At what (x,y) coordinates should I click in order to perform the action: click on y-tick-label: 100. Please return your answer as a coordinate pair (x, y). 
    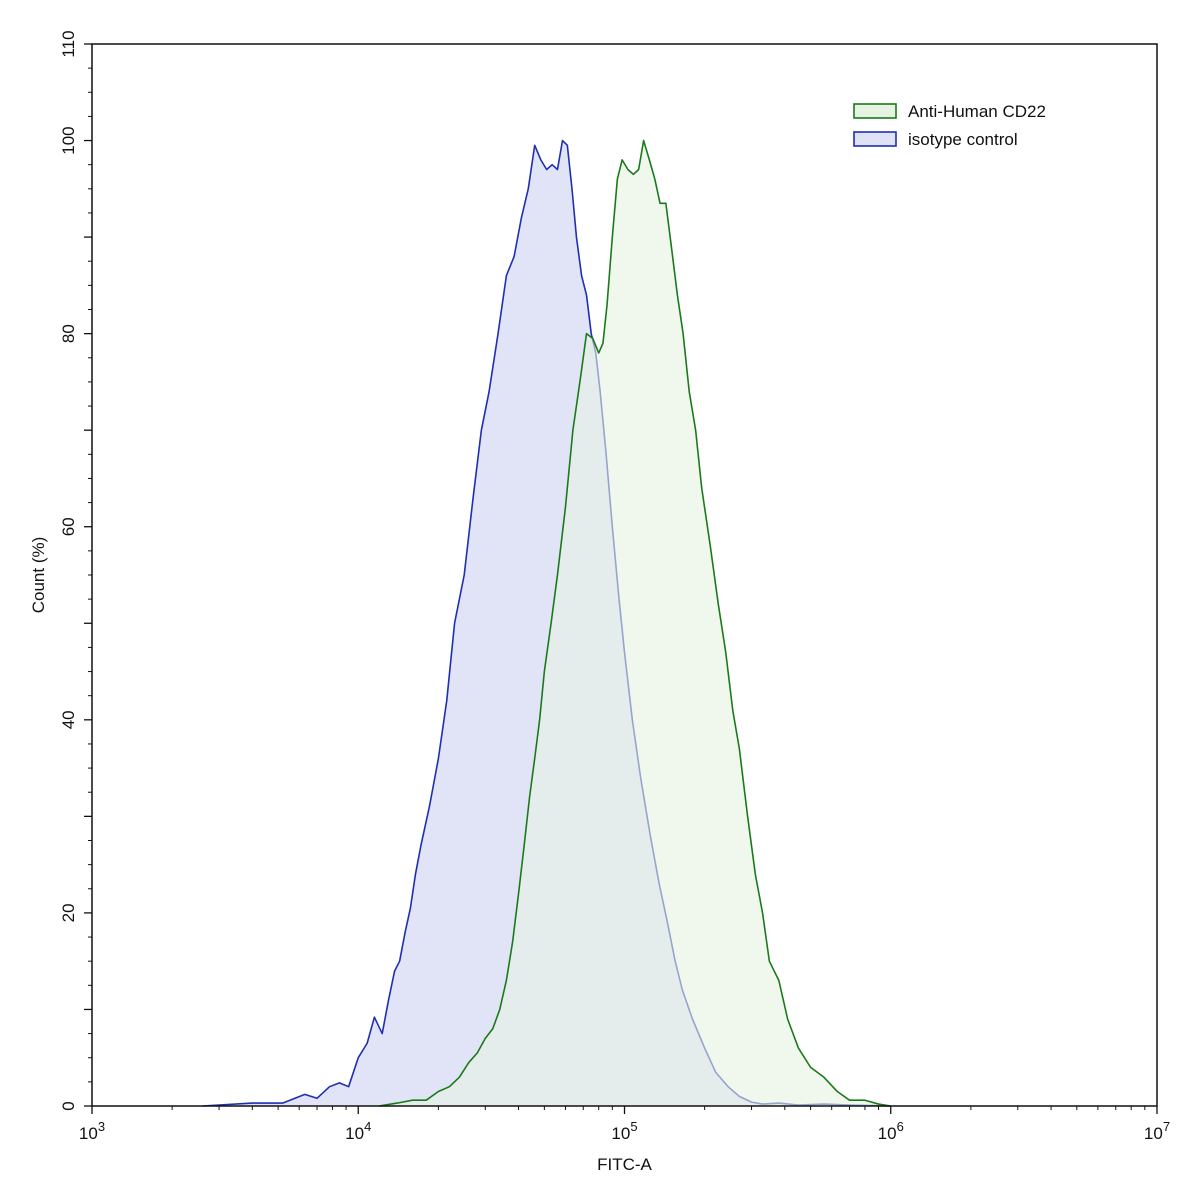
    Looking at the image, I should click on (68, 140).